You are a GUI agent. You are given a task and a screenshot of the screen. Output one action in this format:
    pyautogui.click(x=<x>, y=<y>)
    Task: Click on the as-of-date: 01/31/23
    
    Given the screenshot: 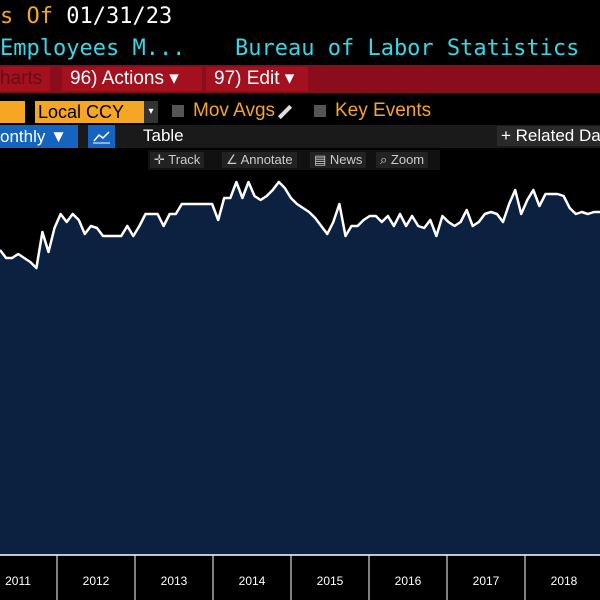 What is the action you would take?
    pyautogui.click(x=119, y=16)
    